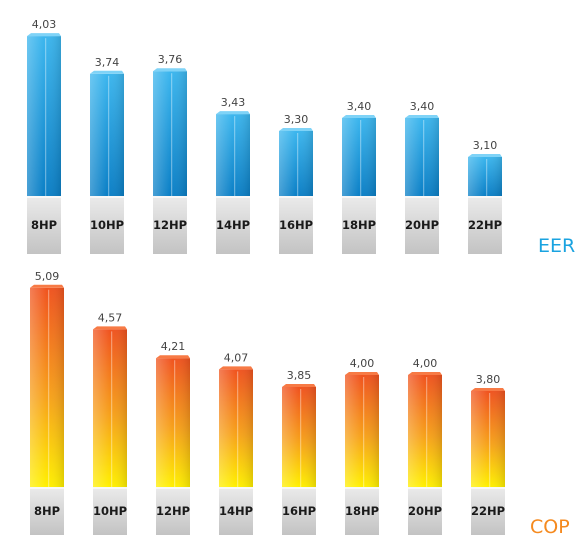  I want to click on eer-category-label: 22HP, so click(485, 225).